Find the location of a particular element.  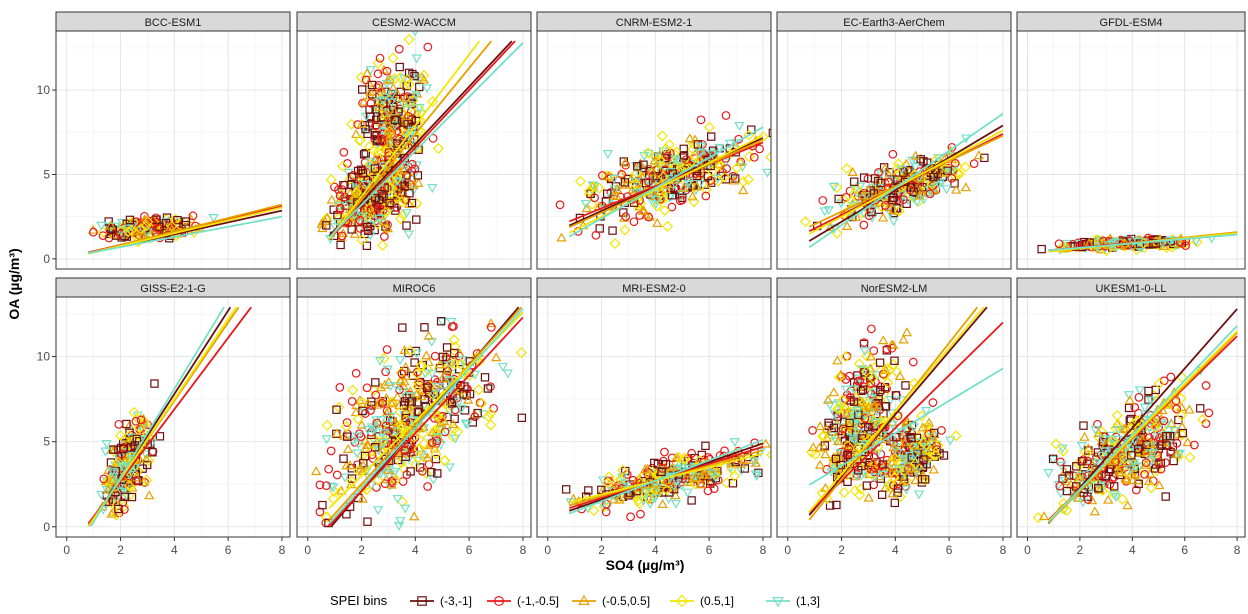

facet-strip is located at coordinates (414, 287).